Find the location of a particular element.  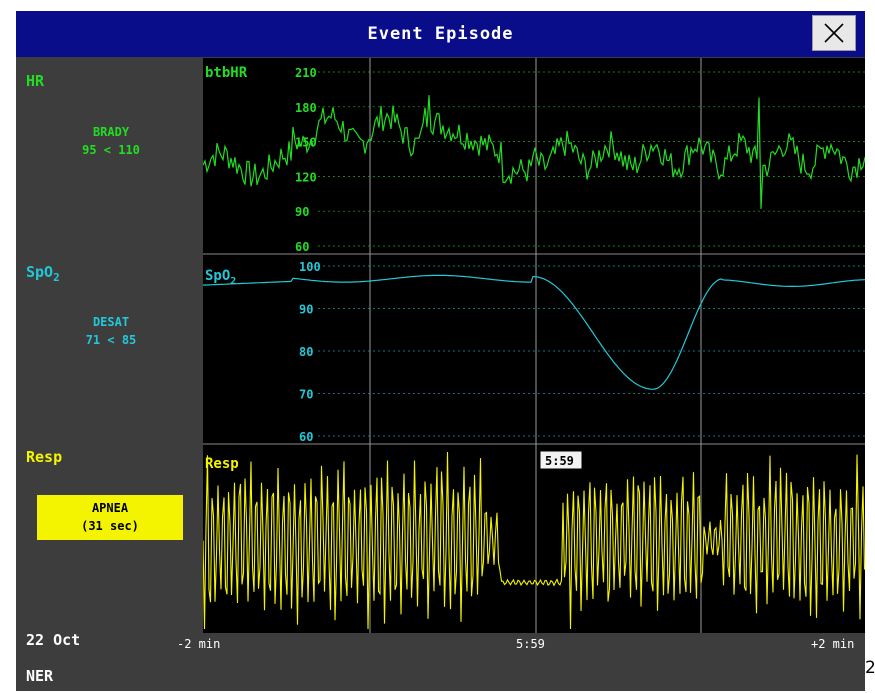

window-title: Event Episode is located at coordinates (440, 34).